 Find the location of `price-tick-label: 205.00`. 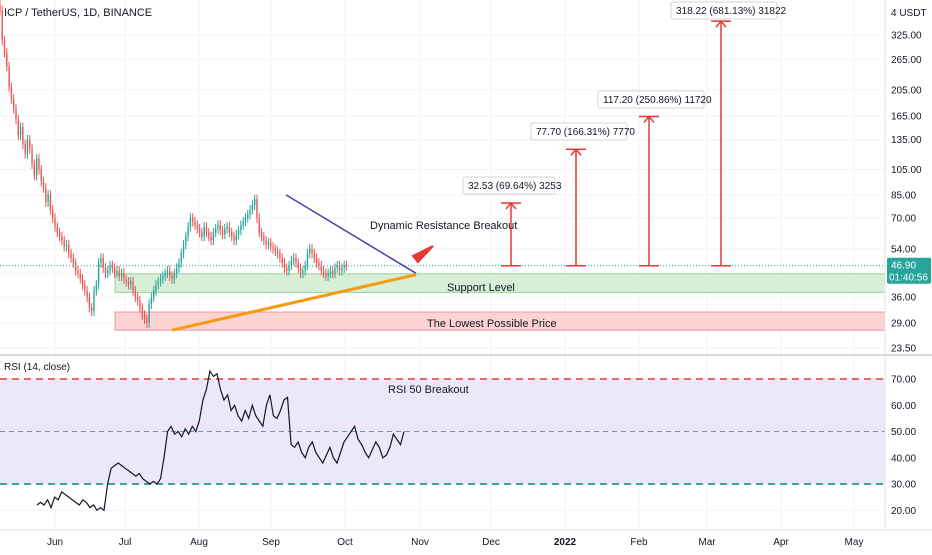

price-tick-label: 205.00 is located at coordinates (906, 90).